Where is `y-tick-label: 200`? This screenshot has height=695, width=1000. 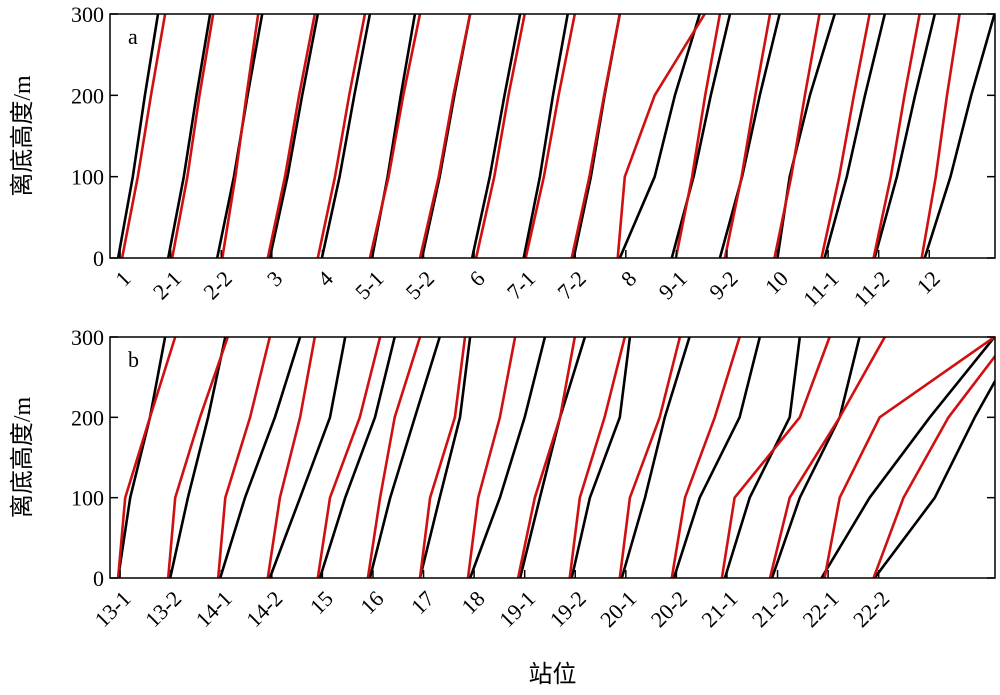 y-tick-label: 200 is located at coordinates (87, 417).